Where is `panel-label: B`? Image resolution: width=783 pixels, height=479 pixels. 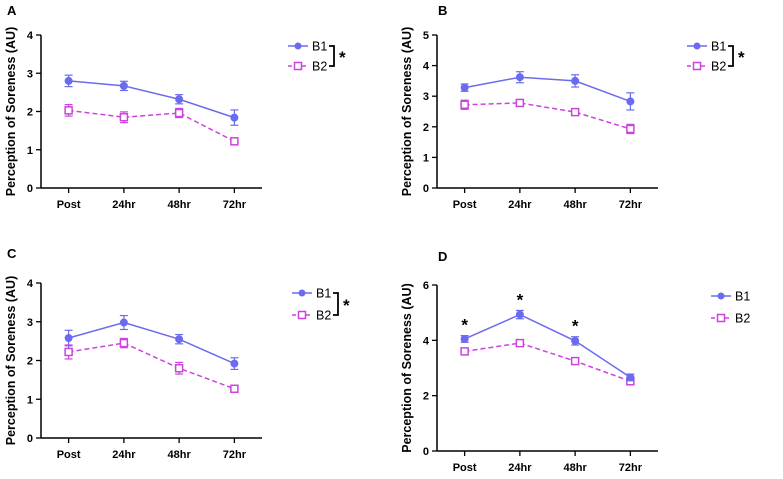
panel-label: B is located at coordinates (442, 10).